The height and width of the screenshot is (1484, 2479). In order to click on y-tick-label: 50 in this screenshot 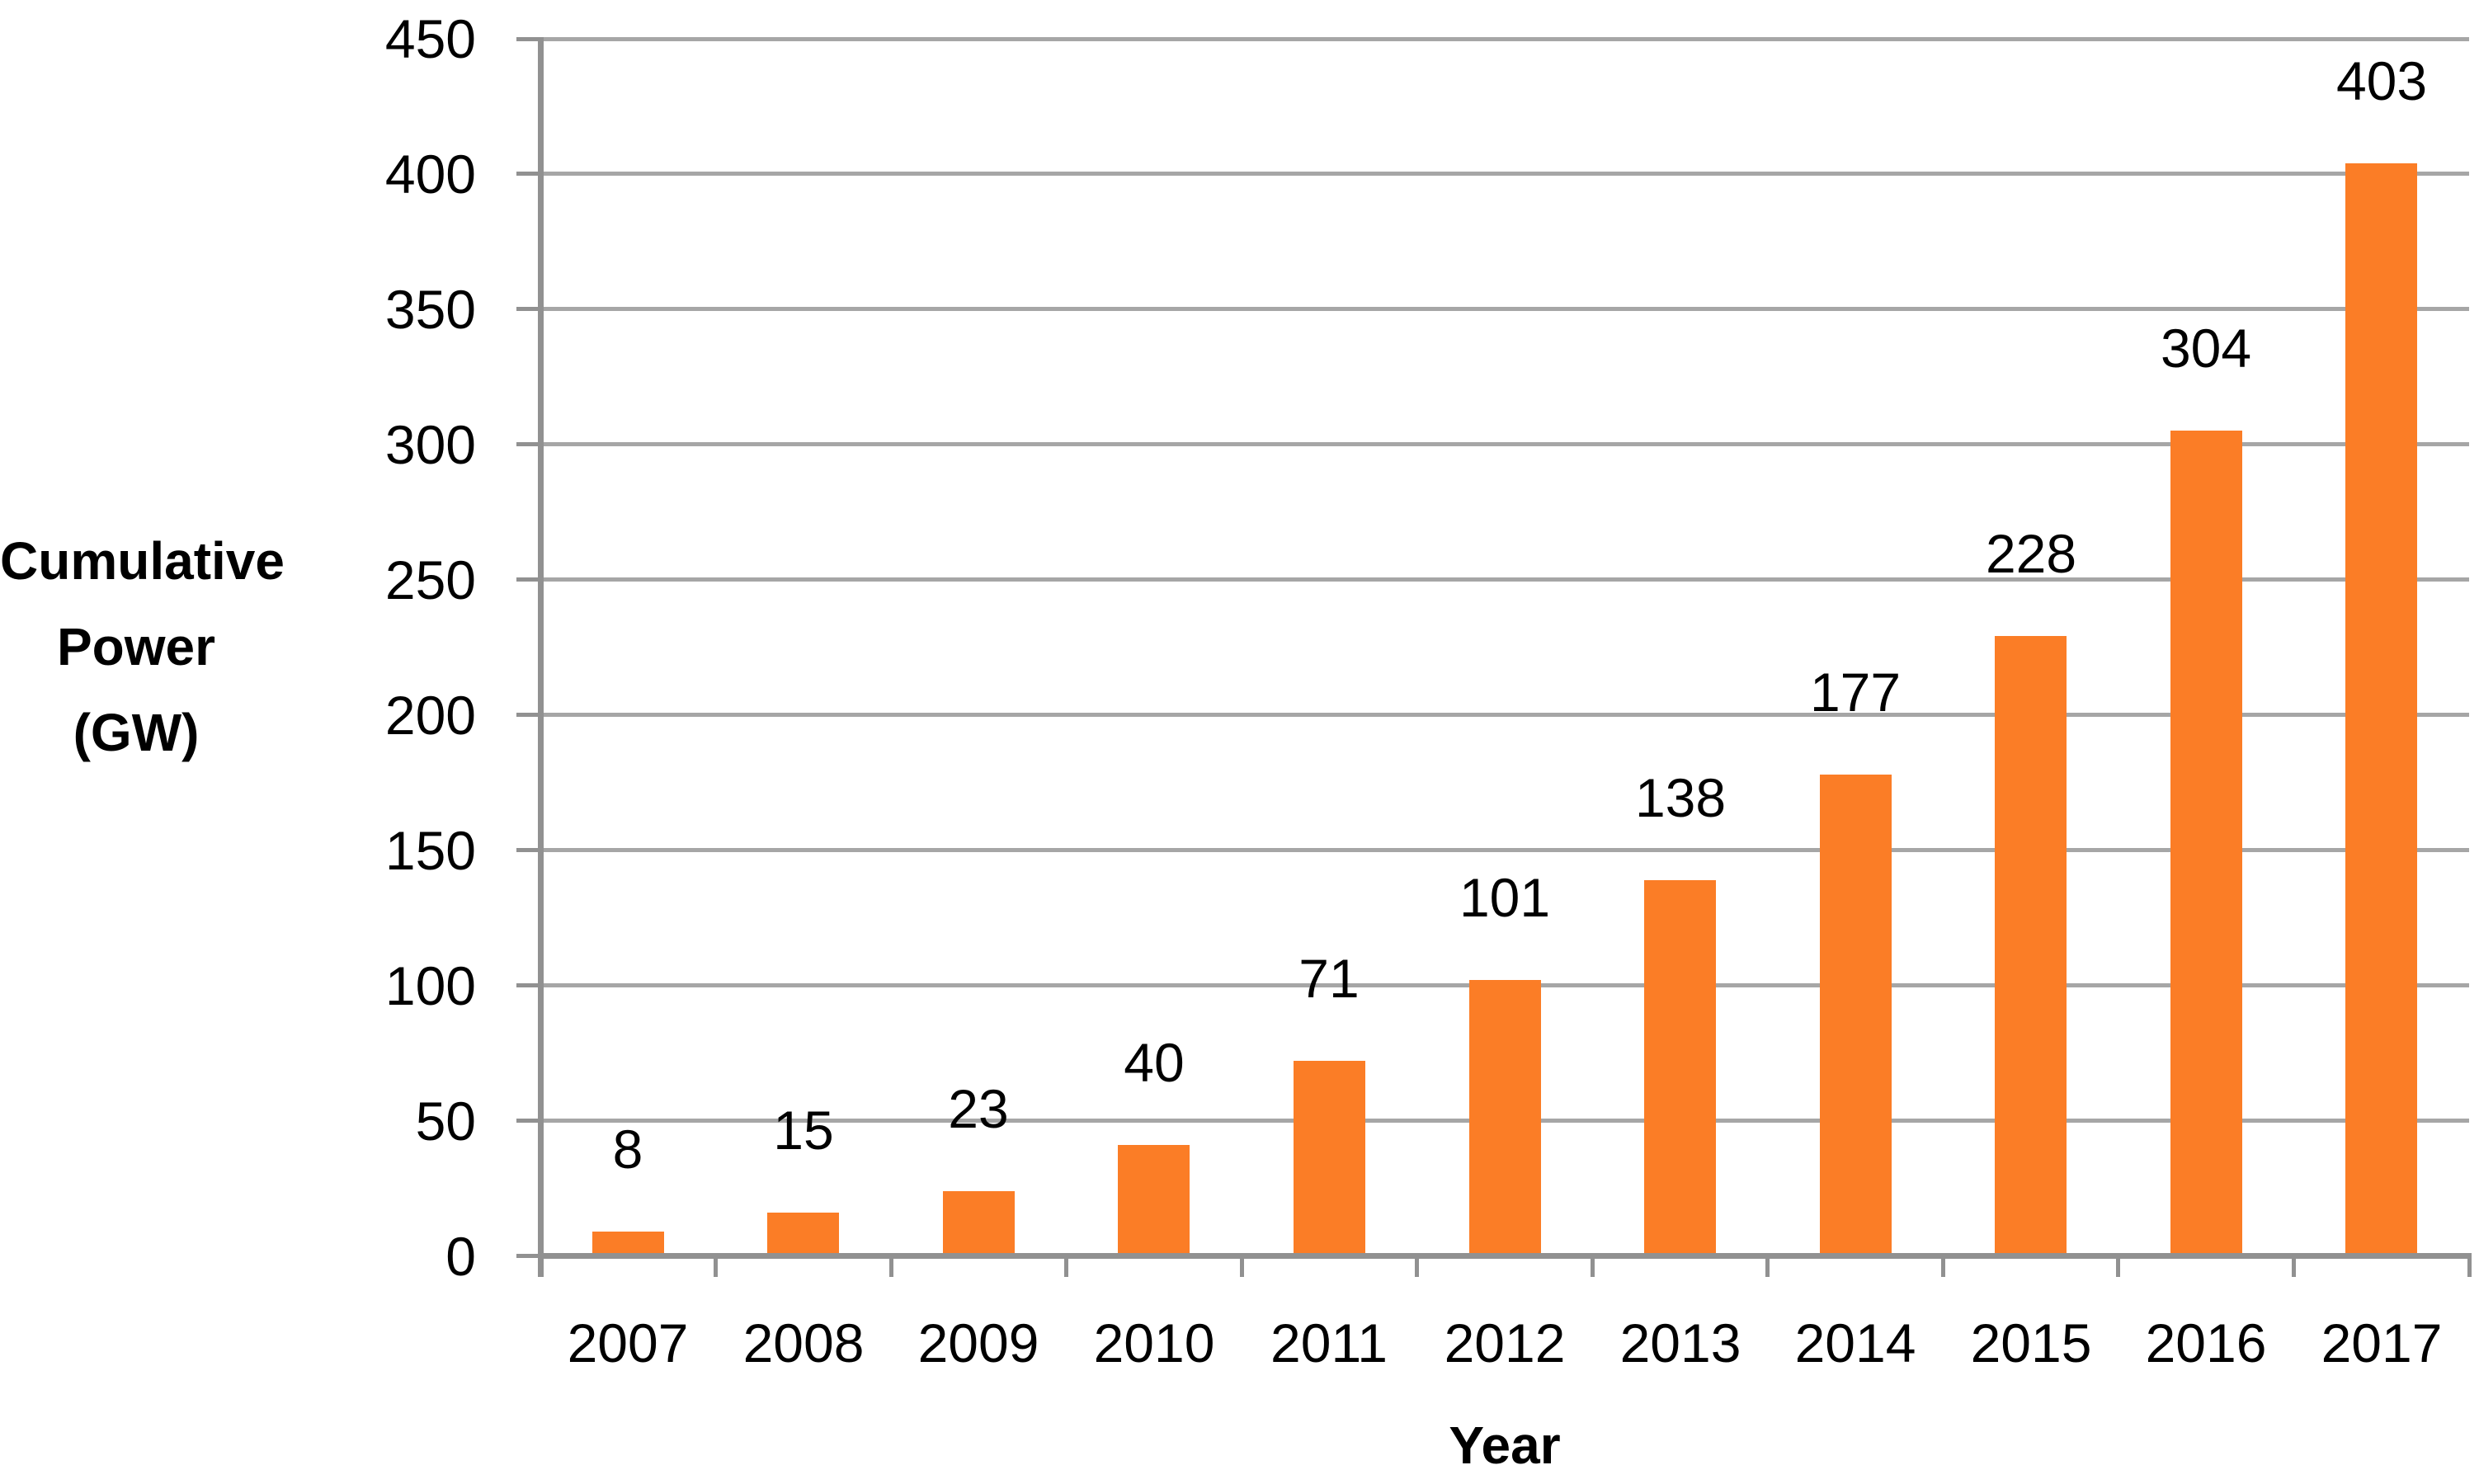, I will do `click(445, 1121)`.